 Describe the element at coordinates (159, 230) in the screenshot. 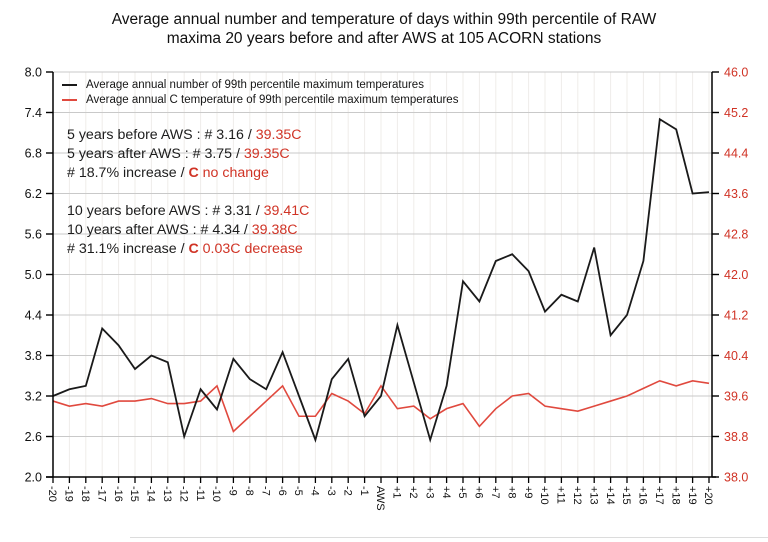

I see `annotation-text: 10 years after AWS : # 4.34 /` at that location.